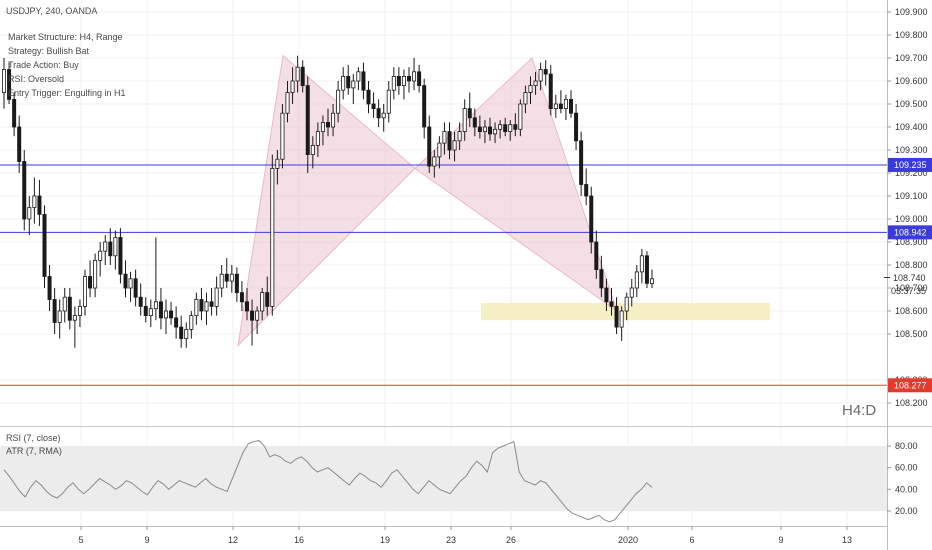 Image resolution: width=932 pixels, height=550 pixels. Describe the element at coordinates (33, 438) in the screenshot. I see `rsi-indicator-label: RSI (7, close)` at that location.